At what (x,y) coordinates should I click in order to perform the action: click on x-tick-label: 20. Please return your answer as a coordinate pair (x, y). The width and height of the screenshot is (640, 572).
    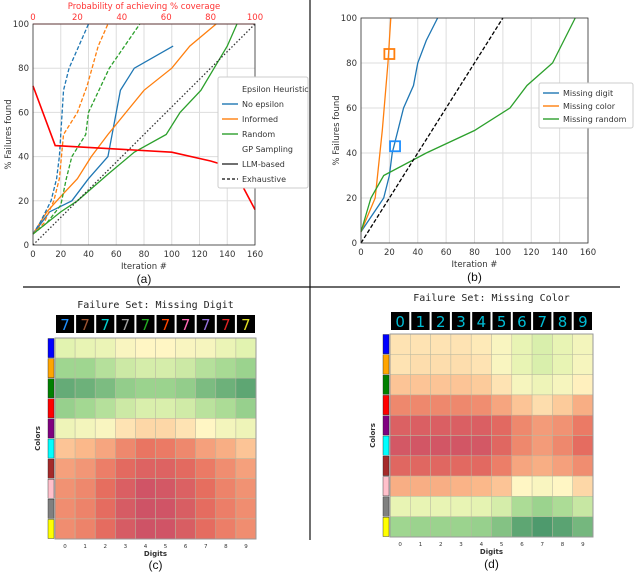
    Looking at the image, I should click on (389, 253).